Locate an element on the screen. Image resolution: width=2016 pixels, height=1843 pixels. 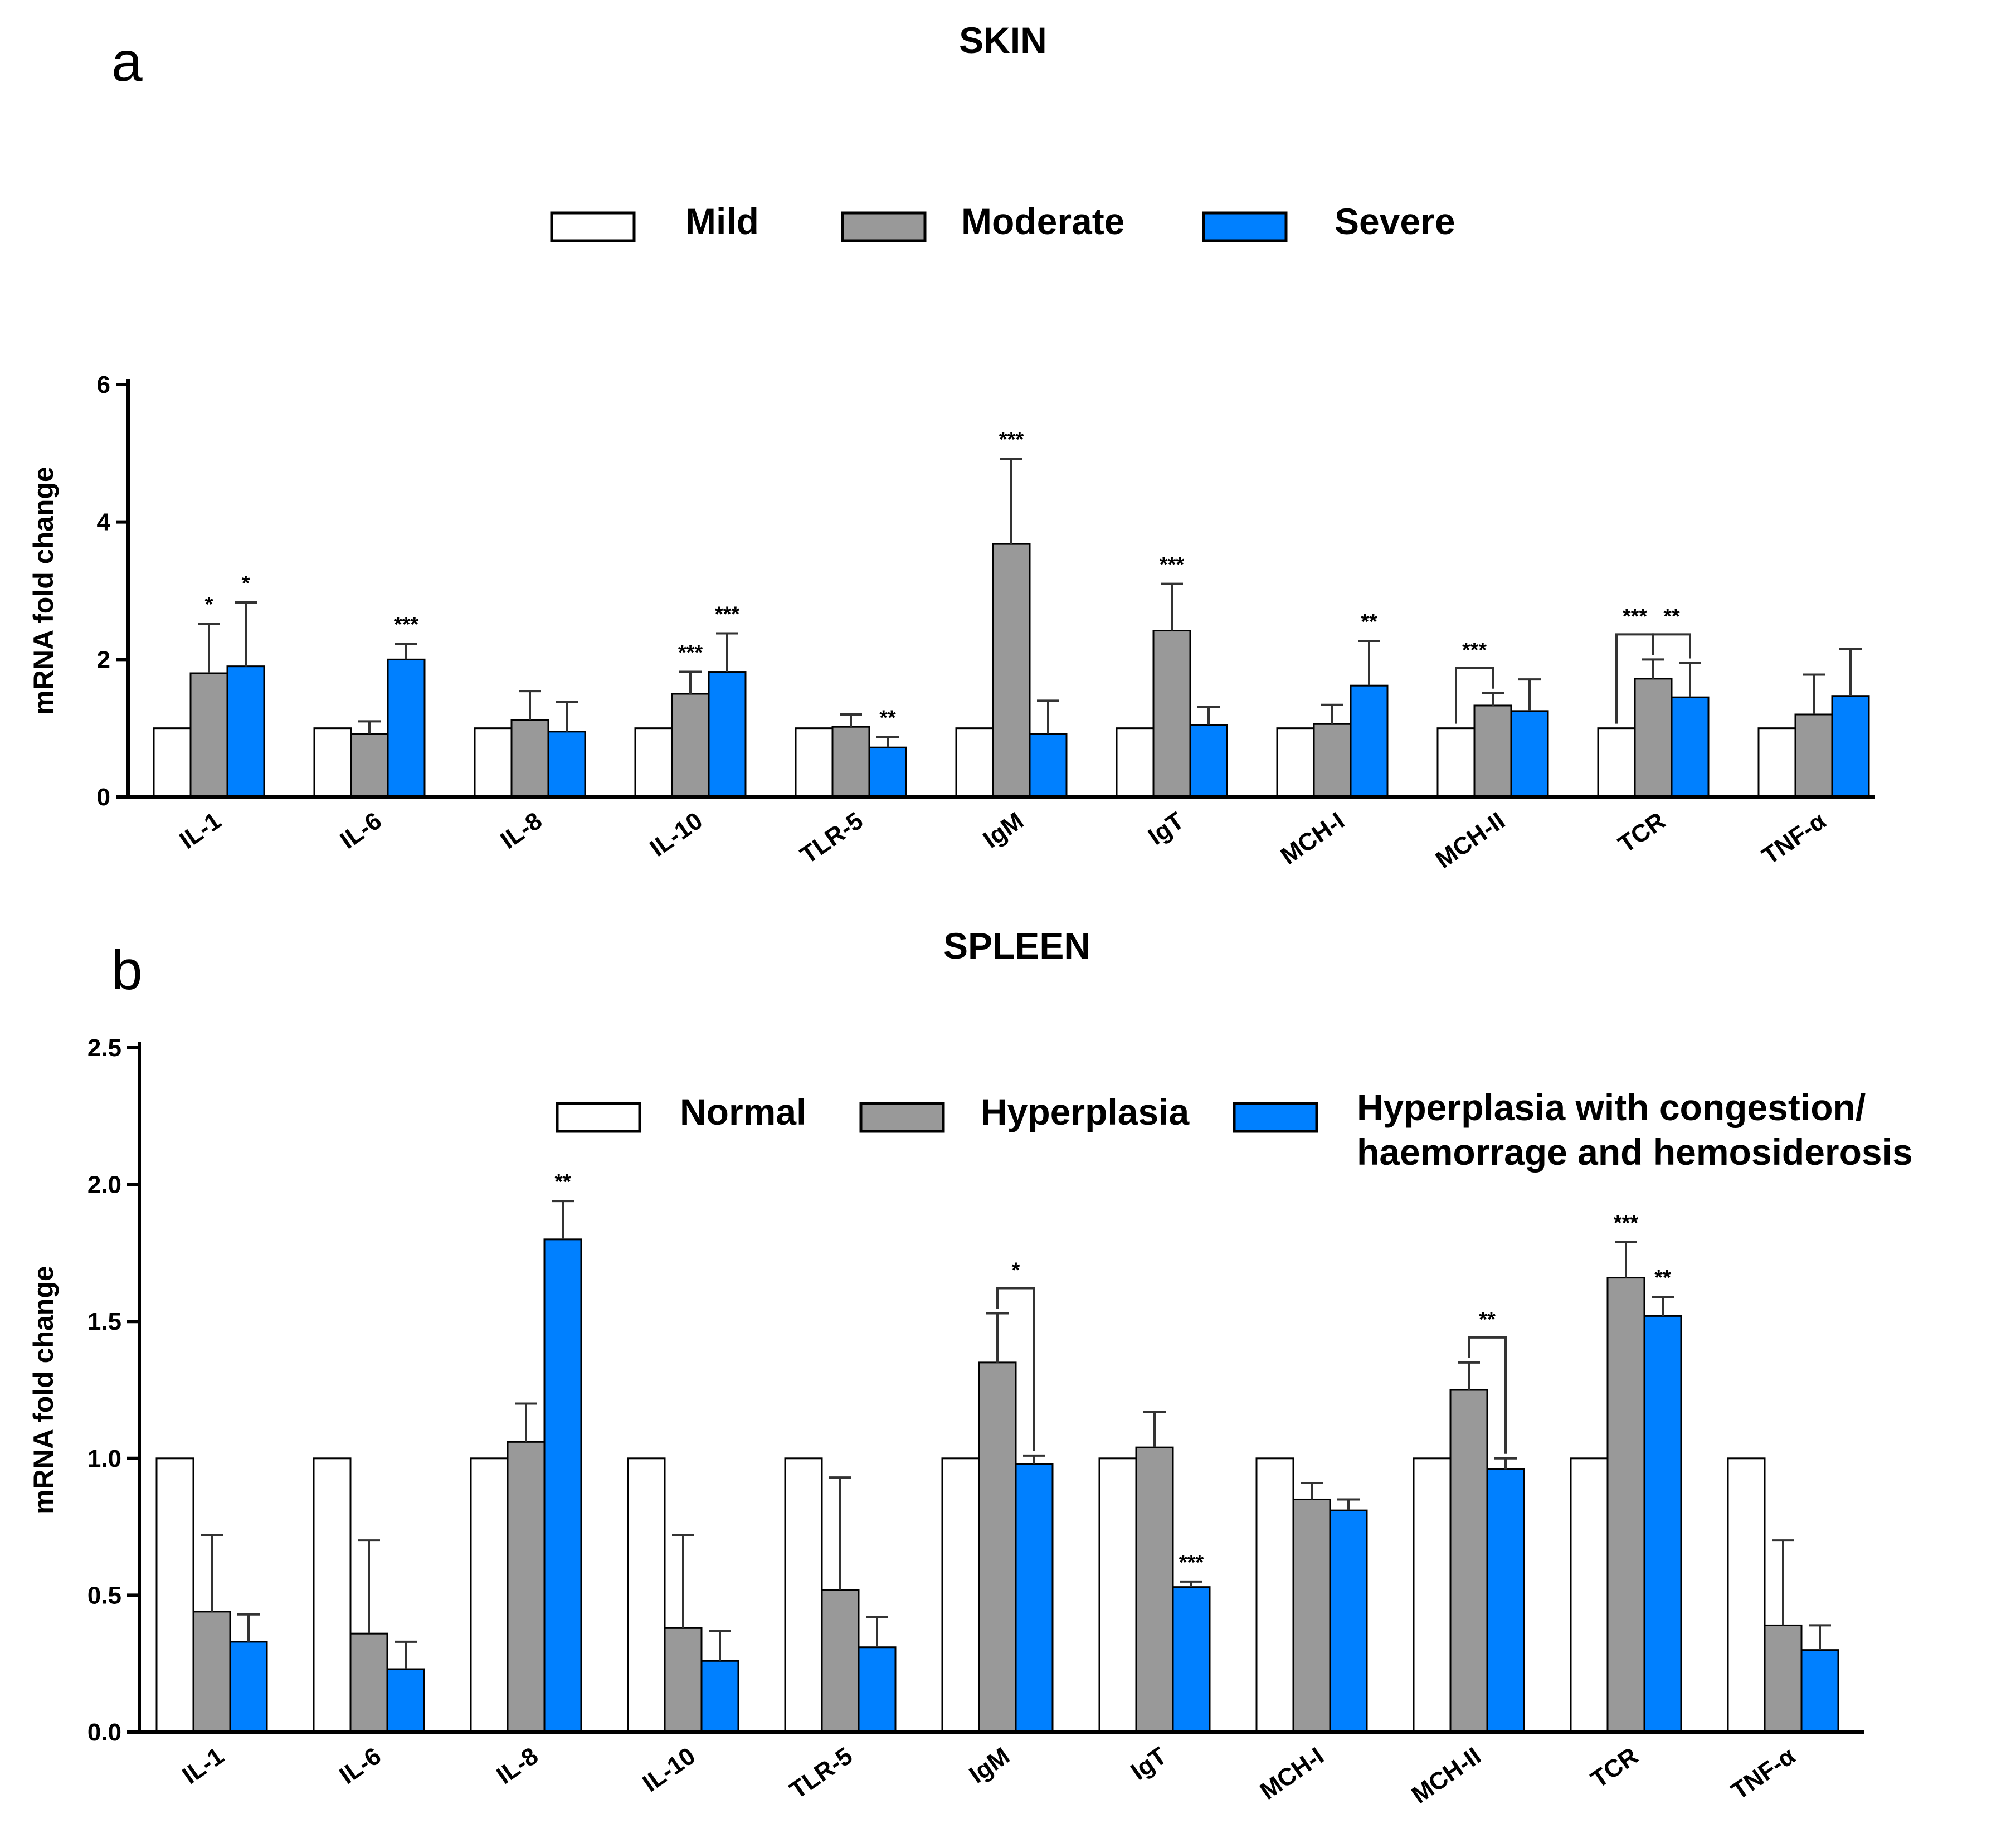
bar-igt-hyperplasia is located at coordinates (1154, 1589).